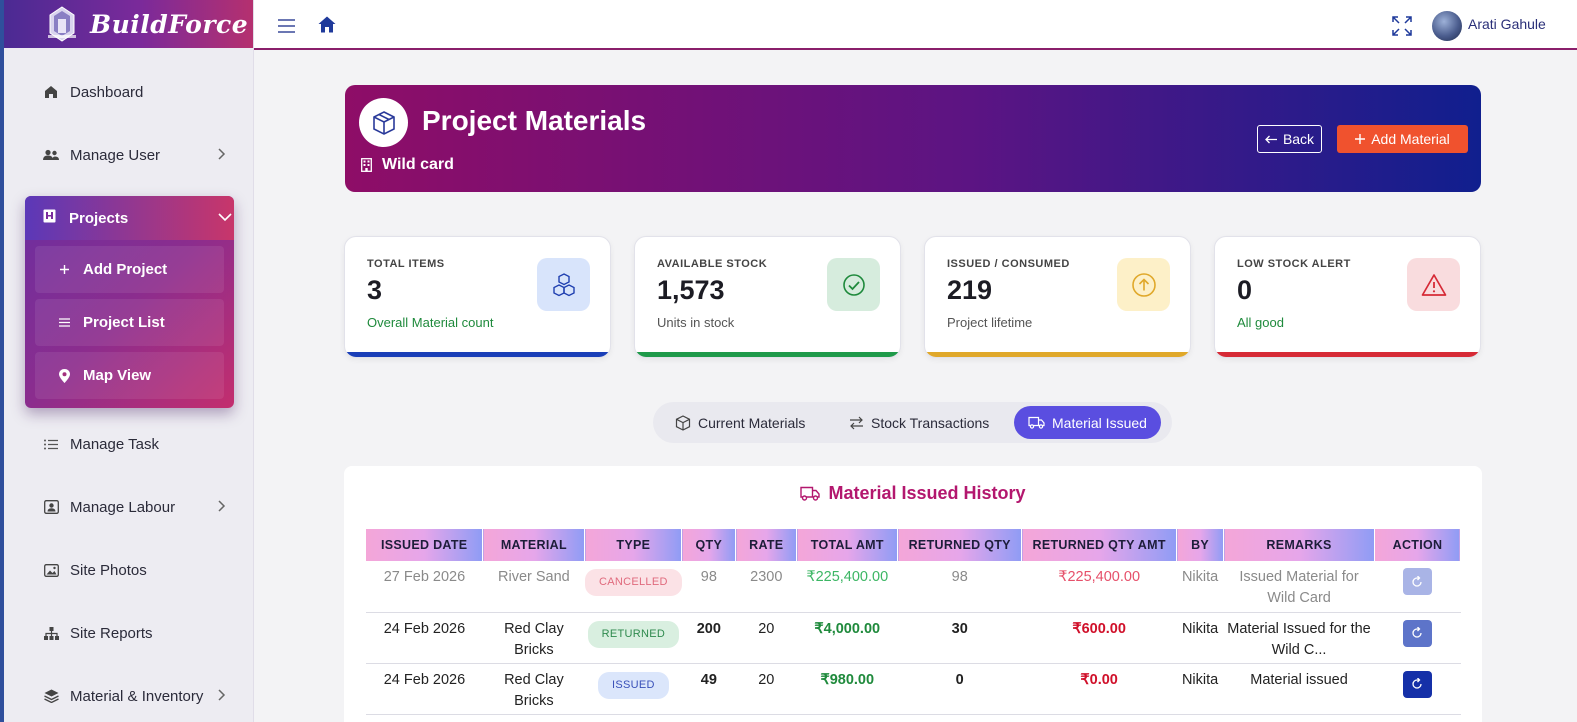 This screenshot has width=1577, height=722. I want to click on back-button: Back, so click(1289, 139).